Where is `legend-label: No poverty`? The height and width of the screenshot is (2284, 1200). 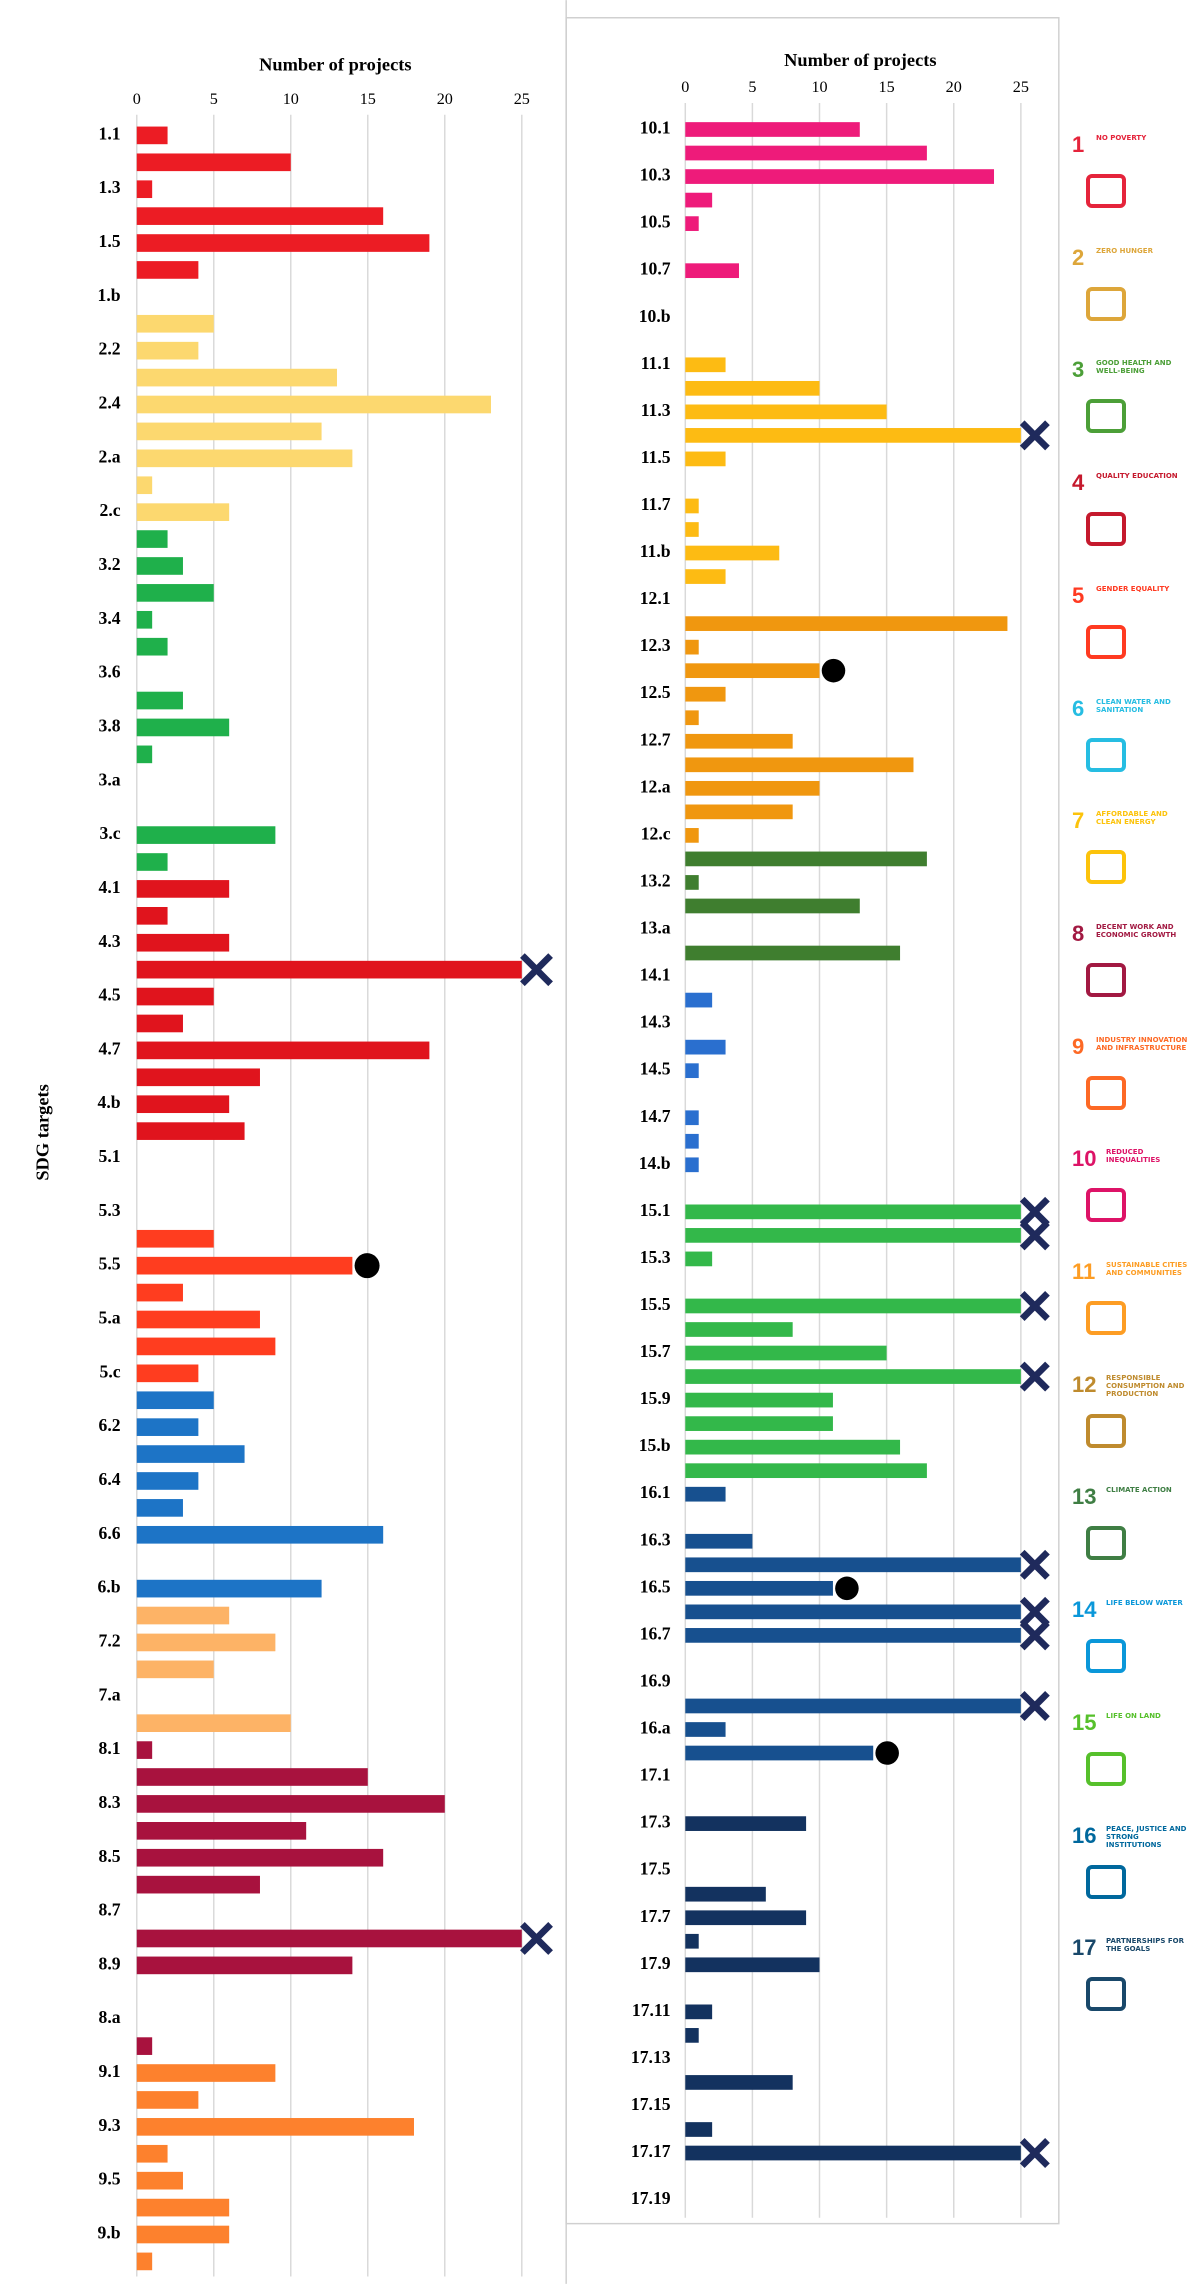
legend-label: No poverty is located at coordinates (1121, 138).